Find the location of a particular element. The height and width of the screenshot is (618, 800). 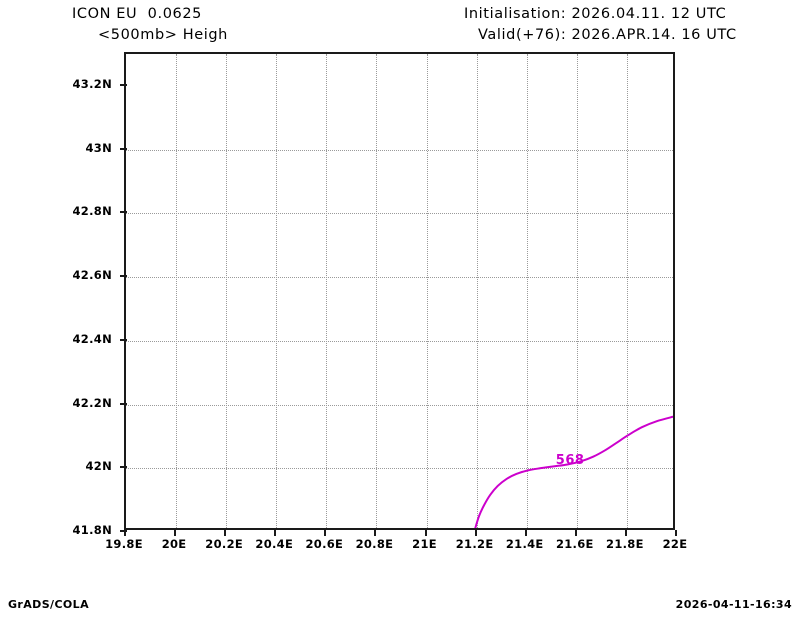

contour-svg is located at coordinates (573, 471).